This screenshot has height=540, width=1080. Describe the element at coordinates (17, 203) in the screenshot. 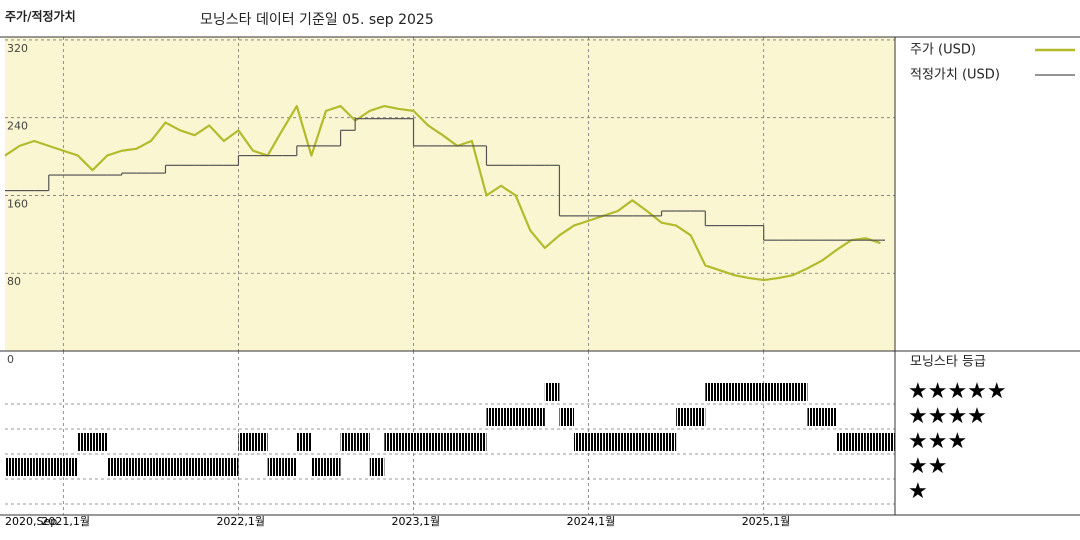

I see `y-tick-label: 160` at that location.